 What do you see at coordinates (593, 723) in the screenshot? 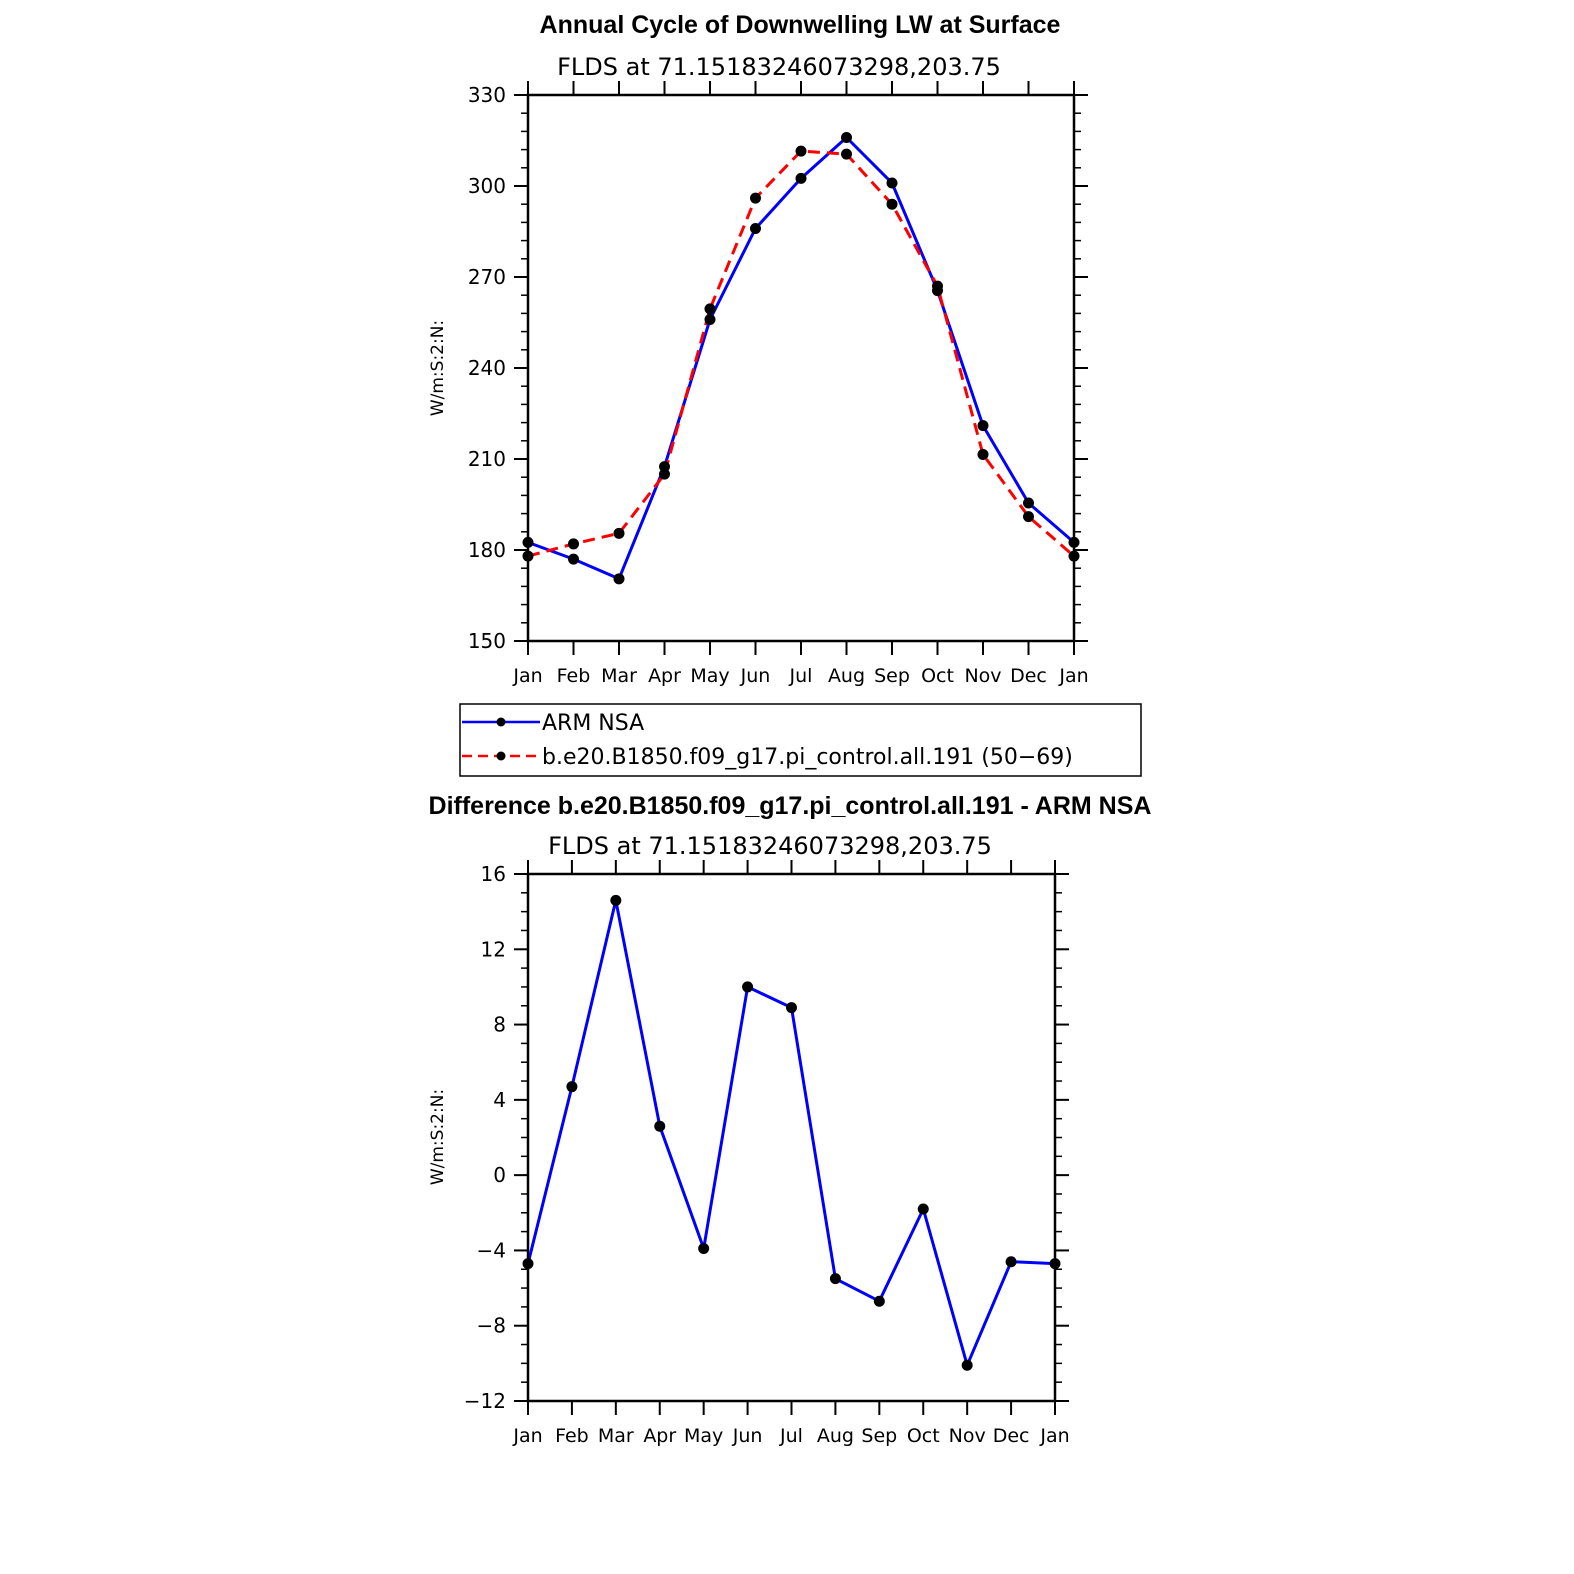
I see `legend-label-arm-nsa: ARM NSA` at bounding box center [593, 723].